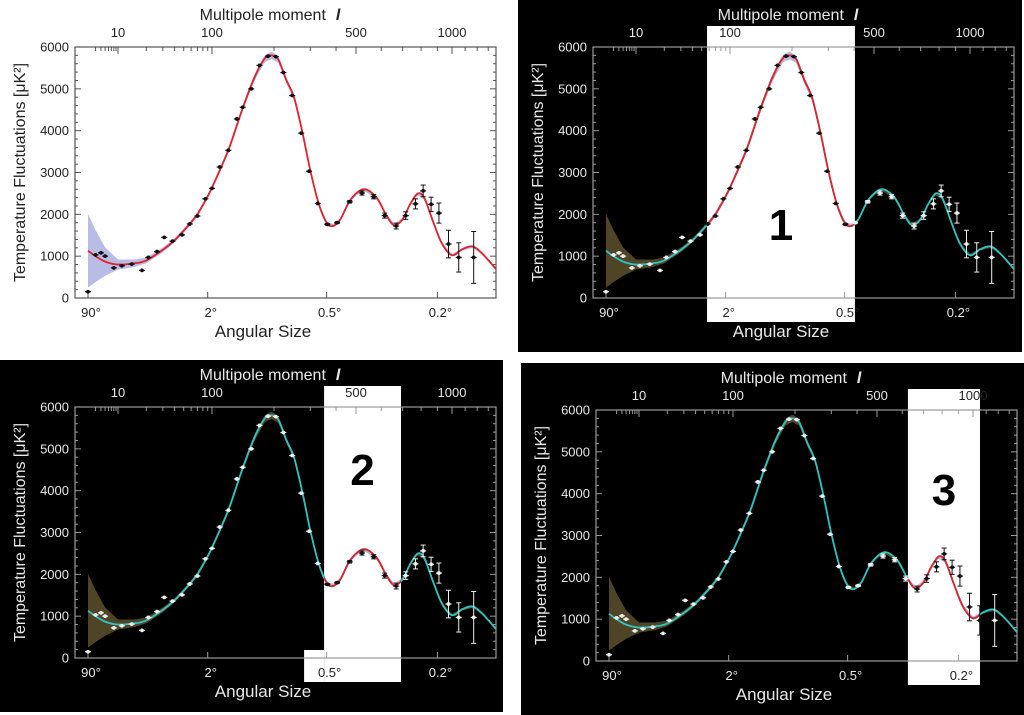 This screenshot has width=1024, height=715. What do you see at coordinates (944, 537) in the screenshot?
I see `highlight-region` at bounding box center [944, 537].